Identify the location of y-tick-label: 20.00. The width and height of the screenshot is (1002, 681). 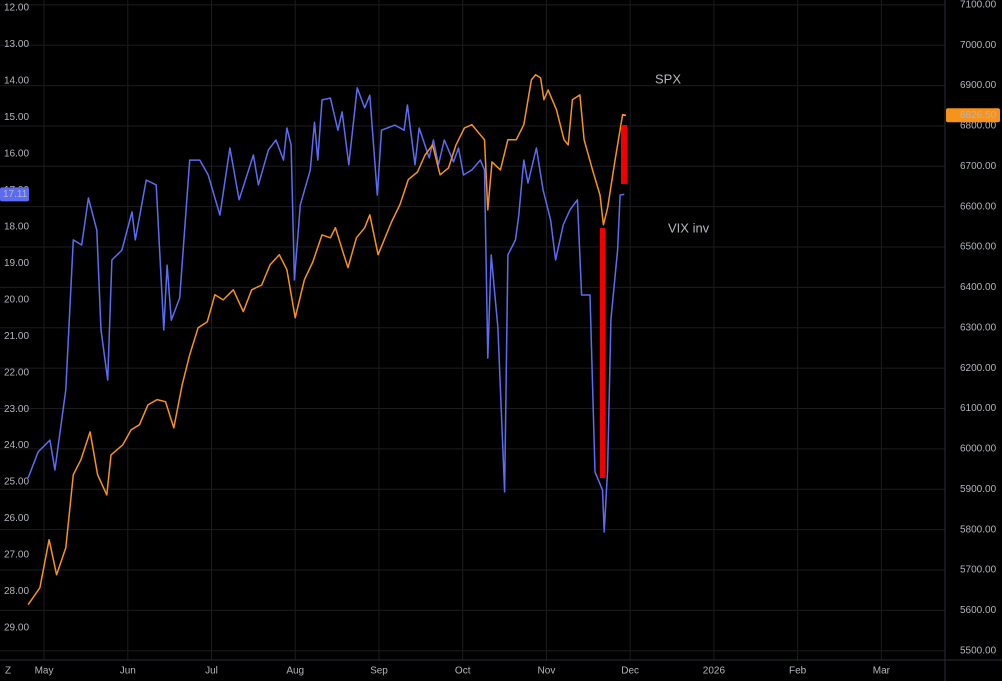
(16, 299).